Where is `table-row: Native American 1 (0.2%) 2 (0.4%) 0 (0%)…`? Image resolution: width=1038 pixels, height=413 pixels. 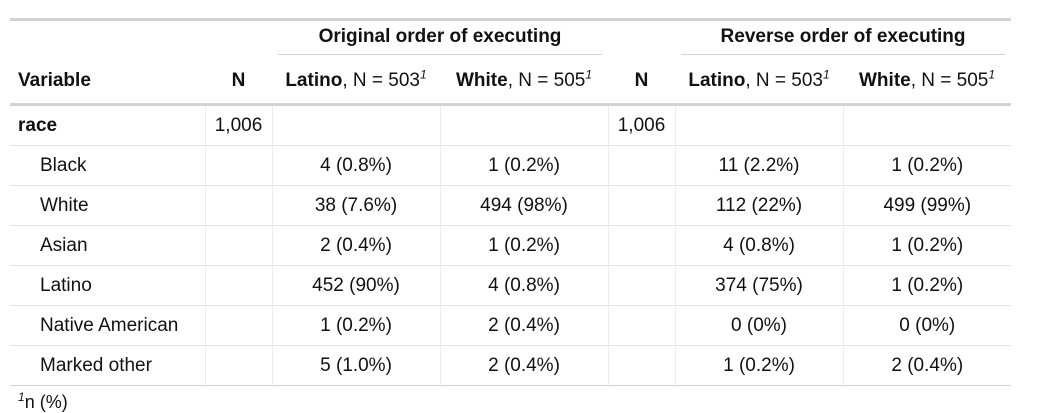 table-row: Native American 1 (0.2%) 2 (0.4%) 0 (0%)… is located at coordinates (511, 325).